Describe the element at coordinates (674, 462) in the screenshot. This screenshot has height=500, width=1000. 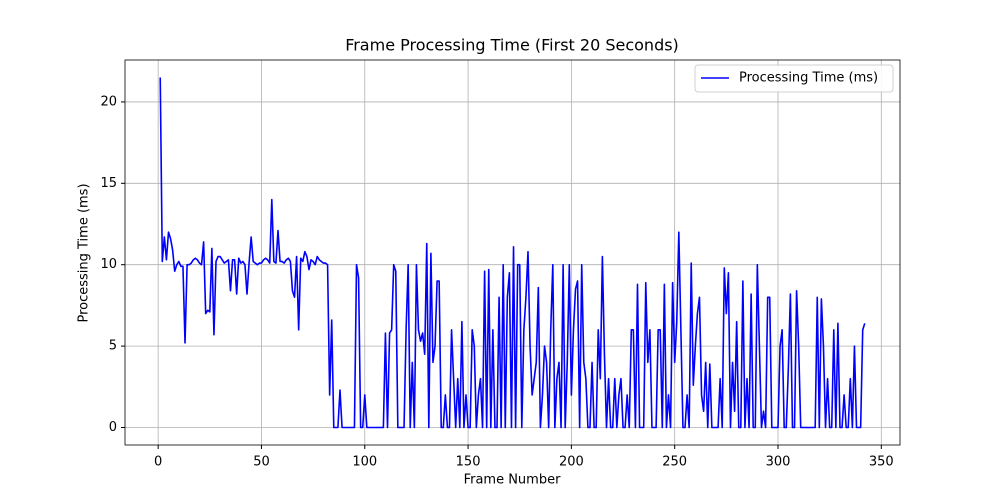
I see `x-tick-label: 250` at that location.